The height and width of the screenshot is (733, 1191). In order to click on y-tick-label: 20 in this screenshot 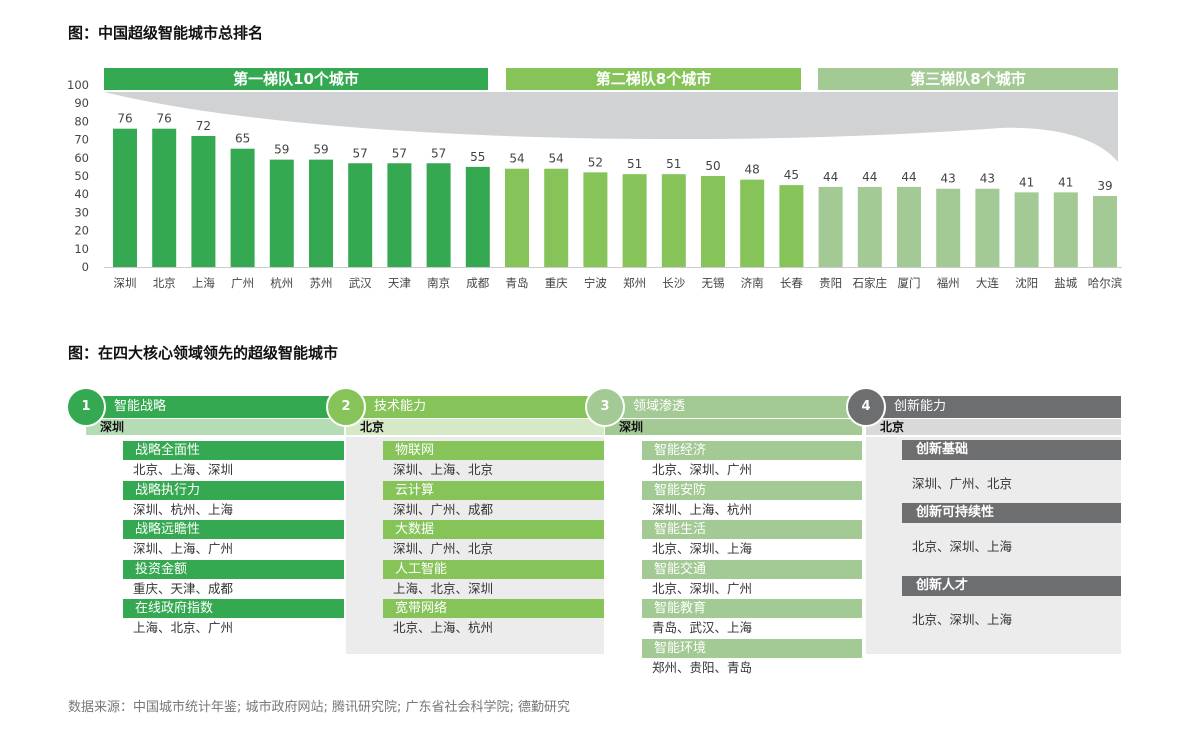, I will do `click(81, 231)`.